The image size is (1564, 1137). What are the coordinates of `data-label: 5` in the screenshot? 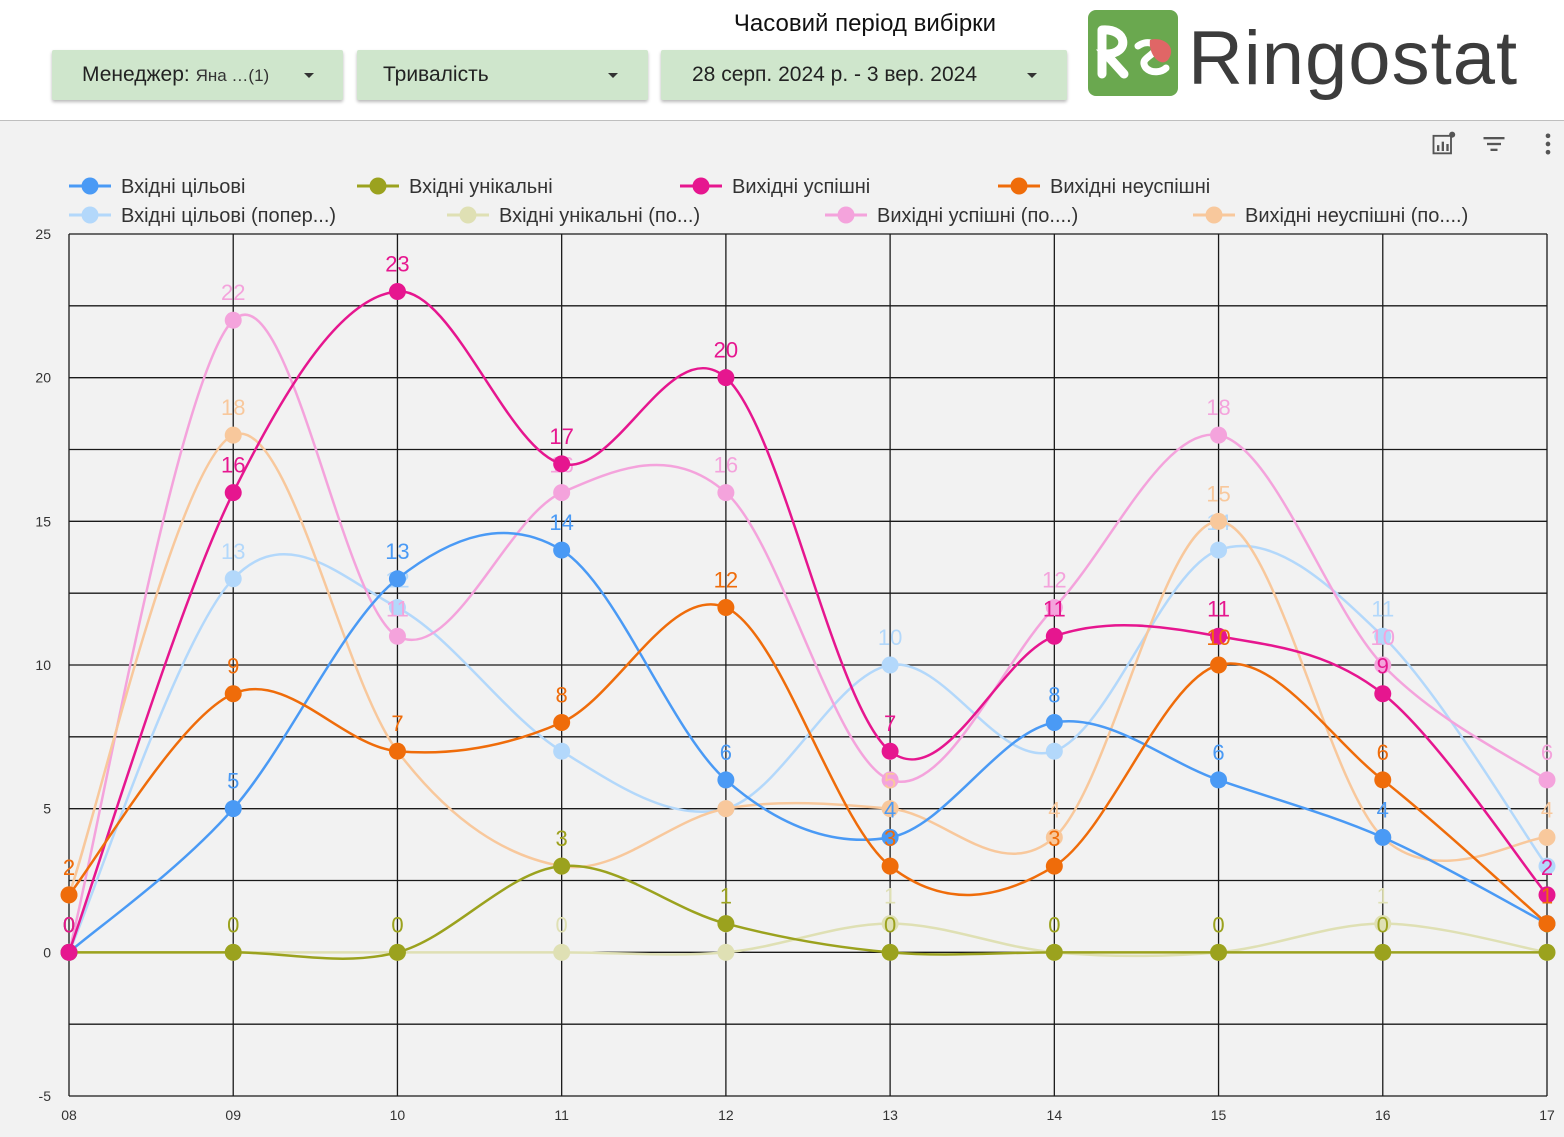 It's located at (233, 781).